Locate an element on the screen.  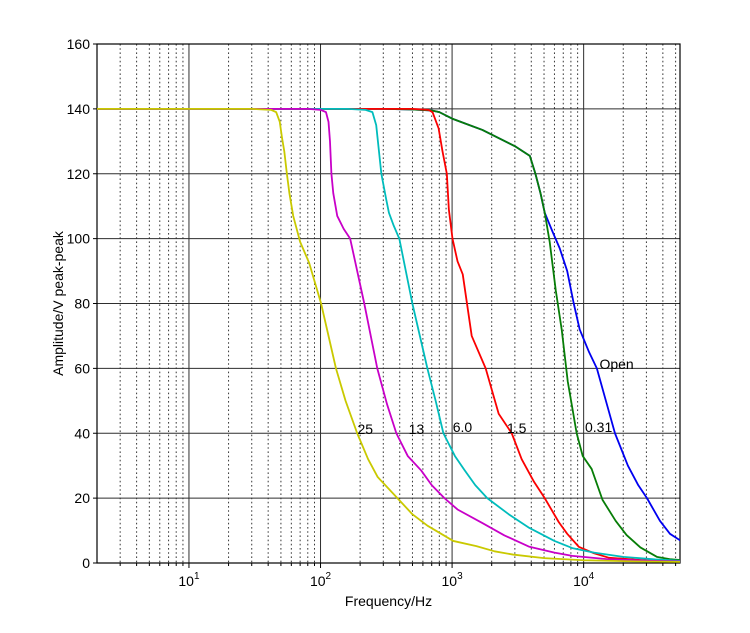
y-tick-label: 140 is located at coordinates (79, 109).